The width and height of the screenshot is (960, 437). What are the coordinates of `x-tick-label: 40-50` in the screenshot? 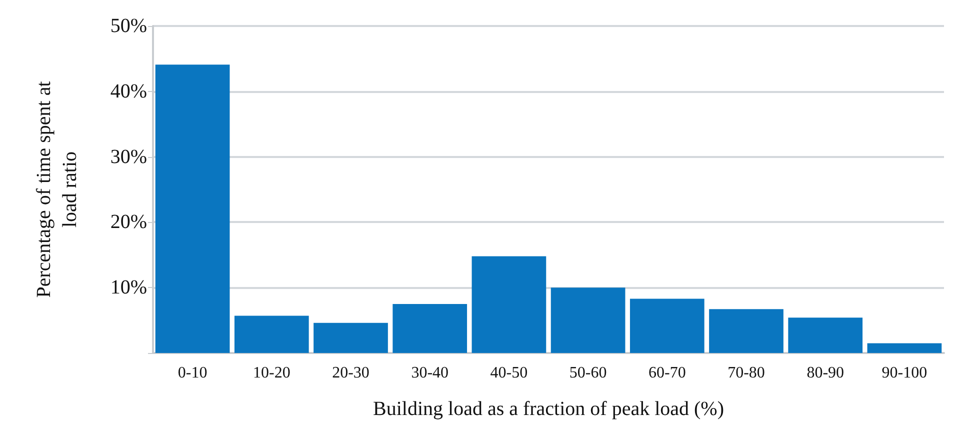 It's located at (509, 373).